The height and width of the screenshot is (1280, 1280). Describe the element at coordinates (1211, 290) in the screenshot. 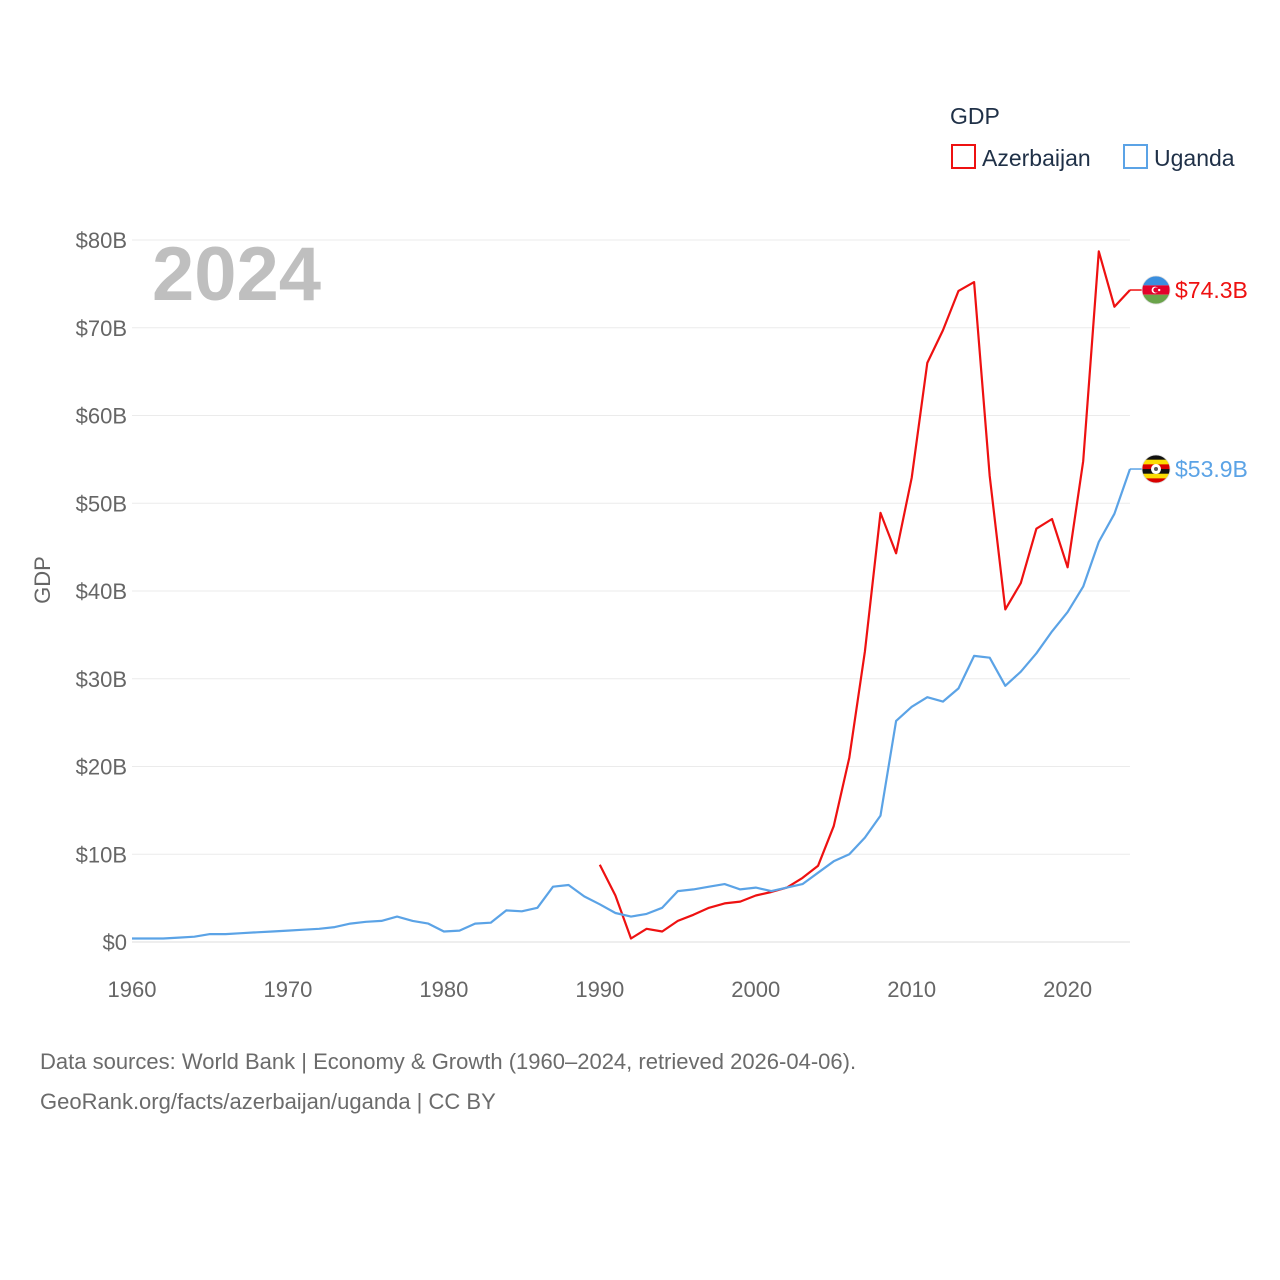

I see `end-value-label-azerbaijan: $74.3B` at that location.